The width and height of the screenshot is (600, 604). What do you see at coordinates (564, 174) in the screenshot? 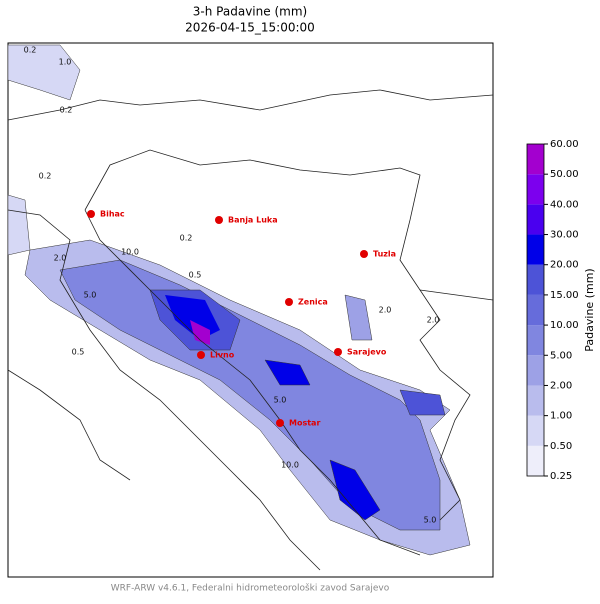
I see `colorbar-tick-label: 50.00` at bounding box center [564, 174].